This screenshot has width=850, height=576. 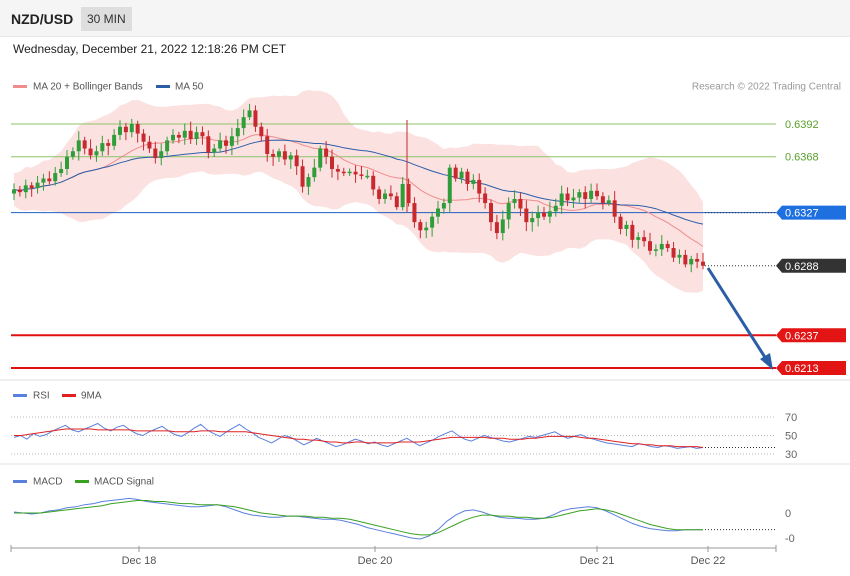 I want to click on rsi-legend-swatch, so click(x=20, y=395).